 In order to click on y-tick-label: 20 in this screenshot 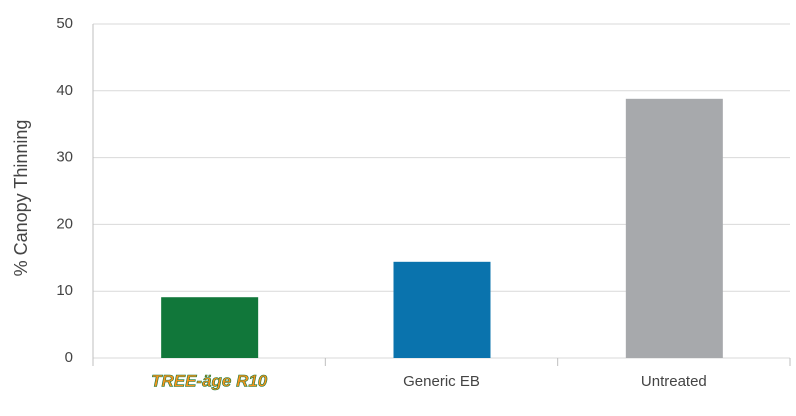, I will do `click(64, 223)`.